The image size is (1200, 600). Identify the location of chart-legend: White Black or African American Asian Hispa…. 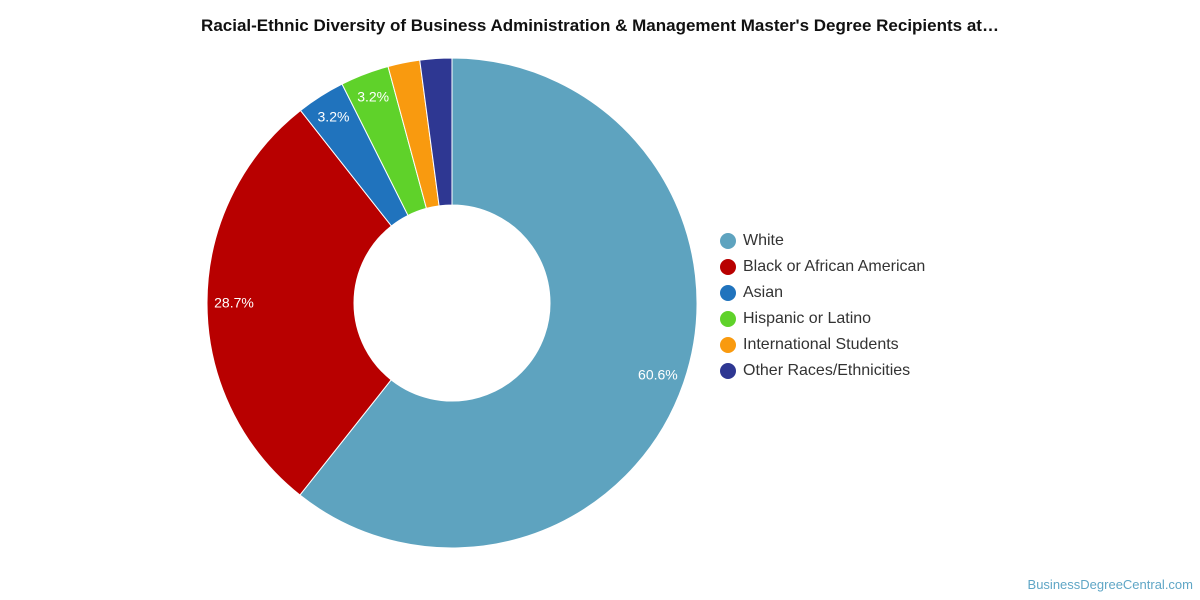
(822, 306).